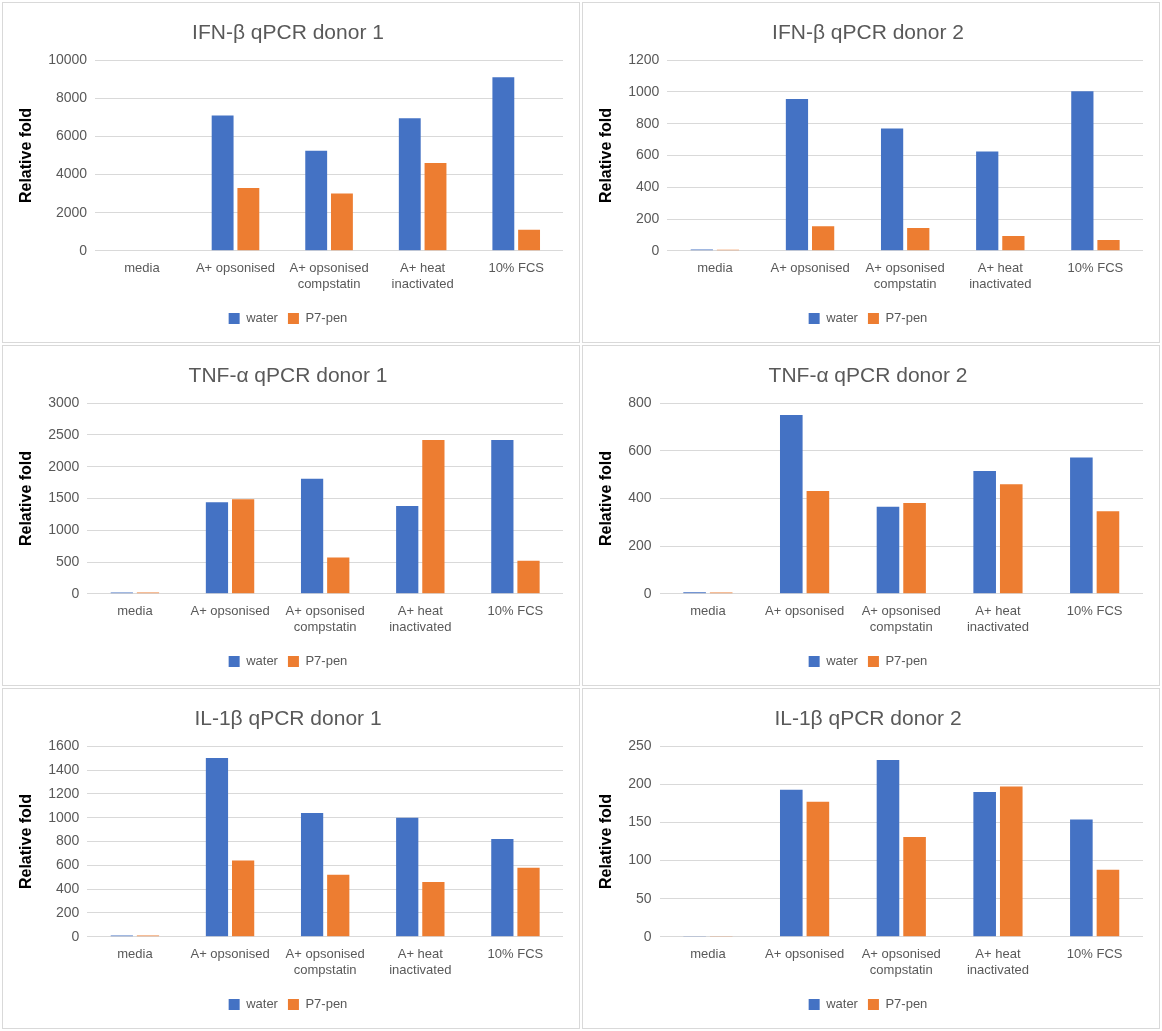  What do you see at coordinates (868, 32) in the screenshot?
I see `chart-title: IFN-β qPCR donor 2` at bounding box center [868, 32].